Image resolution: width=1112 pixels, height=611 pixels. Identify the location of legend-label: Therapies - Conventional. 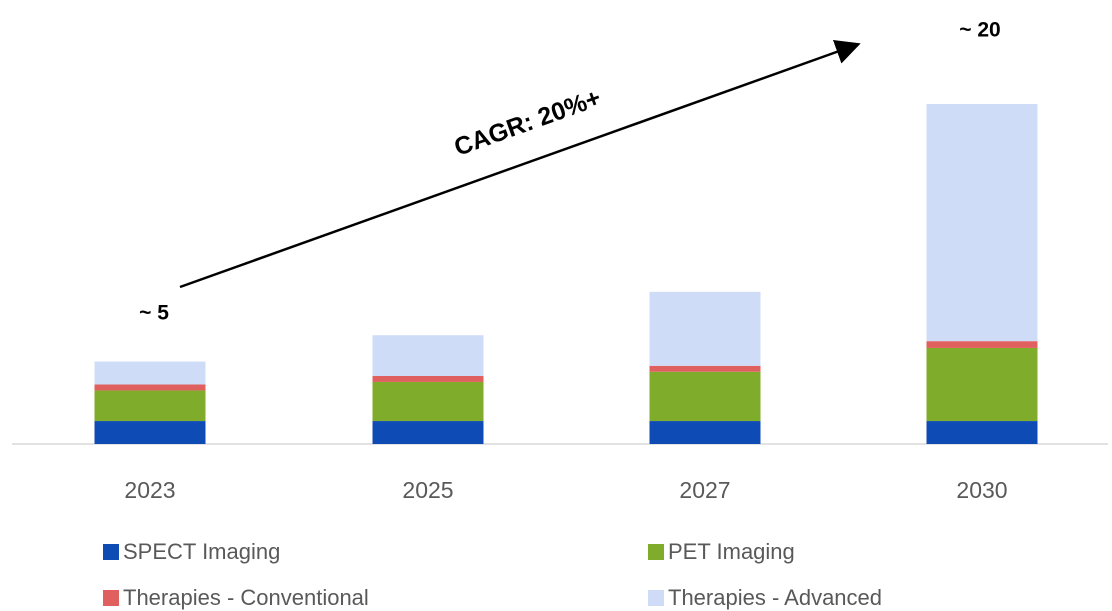
(246, 597).